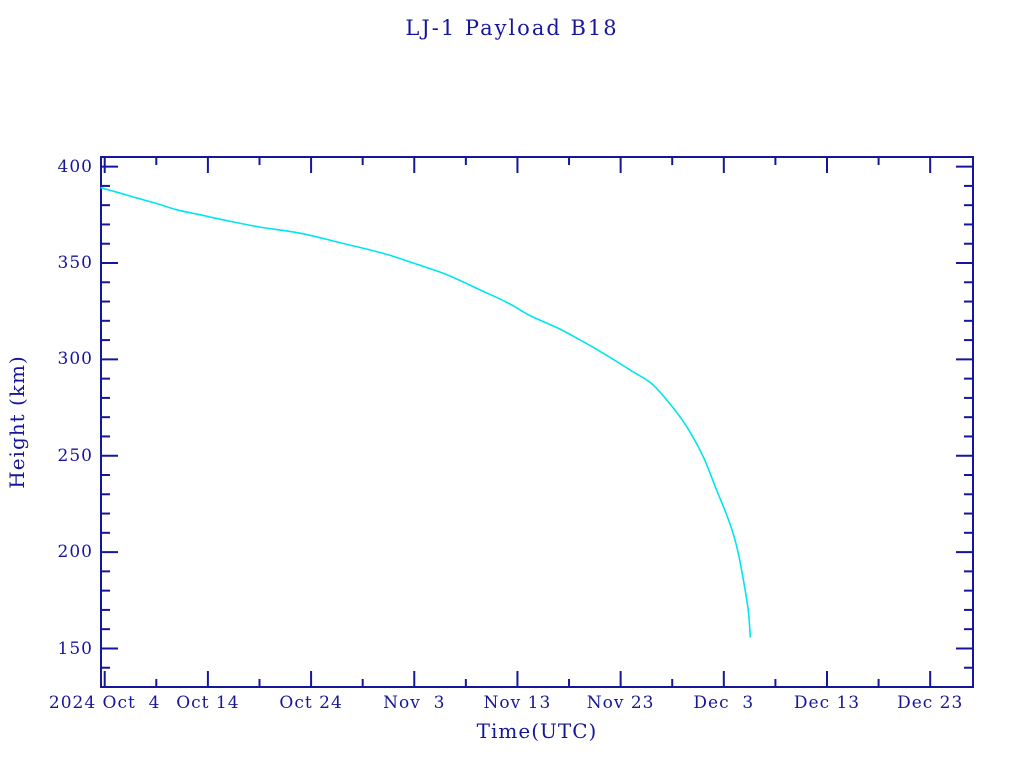 The height and width of the screenshot is (768, 1024). Describe the element at coordinates (414, 703) in the screenshot. I see `x-tick-label: Nov 3` at that location.